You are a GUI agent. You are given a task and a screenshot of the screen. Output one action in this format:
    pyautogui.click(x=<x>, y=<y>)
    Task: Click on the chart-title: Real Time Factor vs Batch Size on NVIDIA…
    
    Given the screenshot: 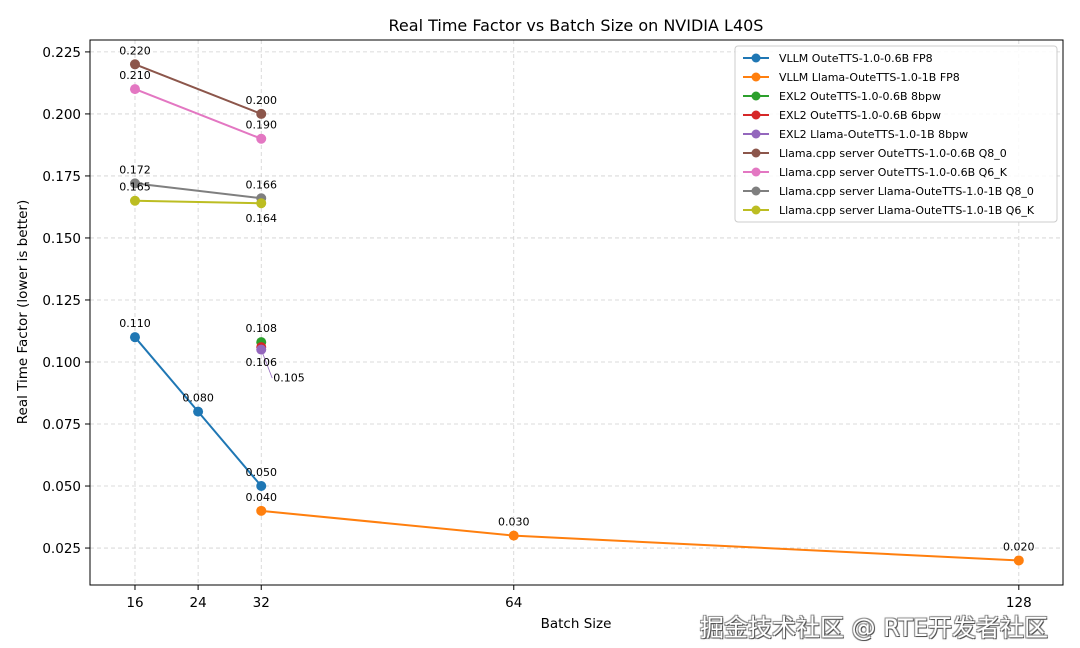 What is the action you would take?
    pyautogui.click(x=576, y=25)
    